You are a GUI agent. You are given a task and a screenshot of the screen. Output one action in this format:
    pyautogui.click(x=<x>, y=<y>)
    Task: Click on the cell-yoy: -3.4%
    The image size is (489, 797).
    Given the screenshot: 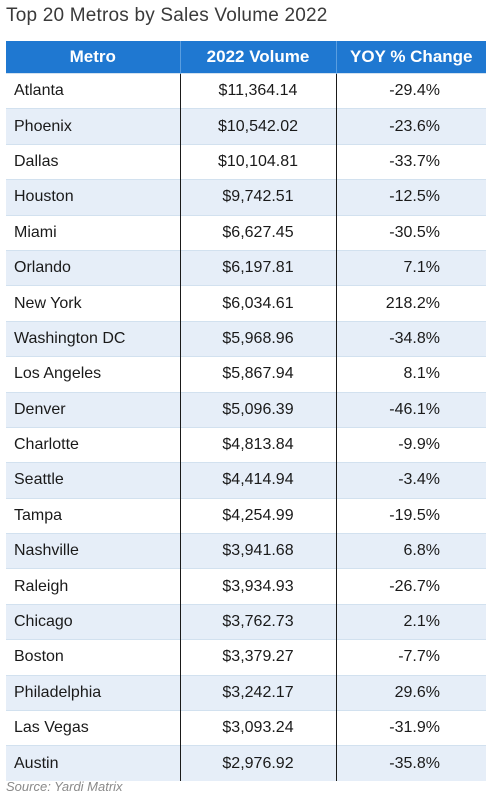 What is the action you would take?
    pyautogui.click(x=410, y=480)
    